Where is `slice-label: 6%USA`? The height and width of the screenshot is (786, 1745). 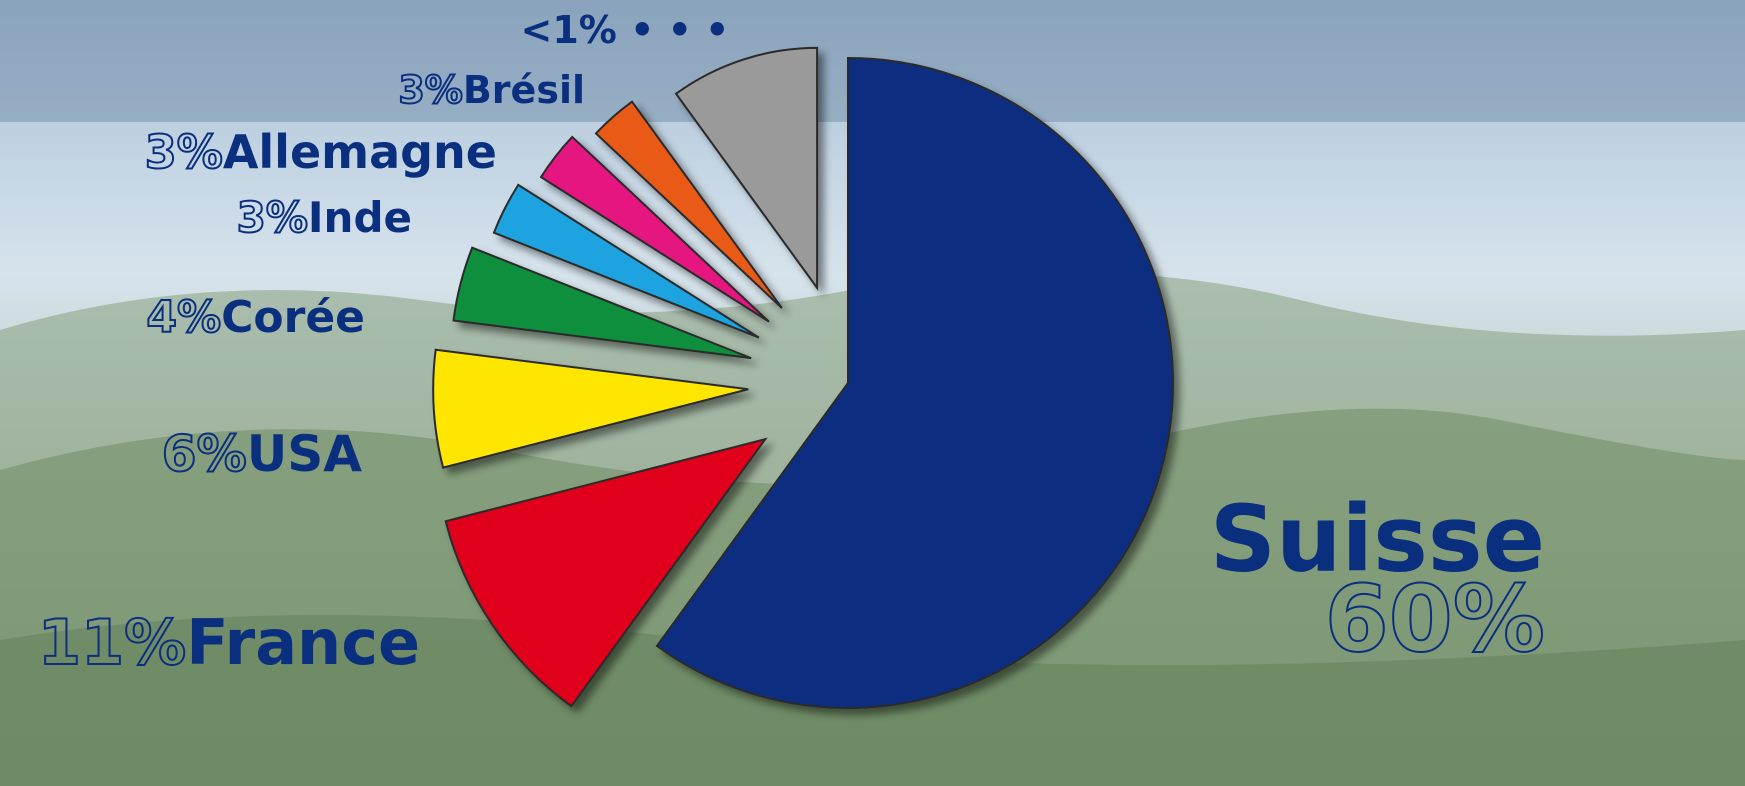 slice-label: 6%USA is located at coordinates (262, 454).